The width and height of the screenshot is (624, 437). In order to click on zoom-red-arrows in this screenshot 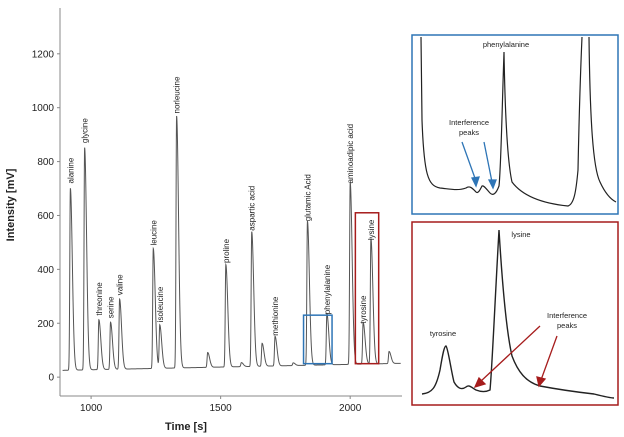, I will do `click(515, 357)`.